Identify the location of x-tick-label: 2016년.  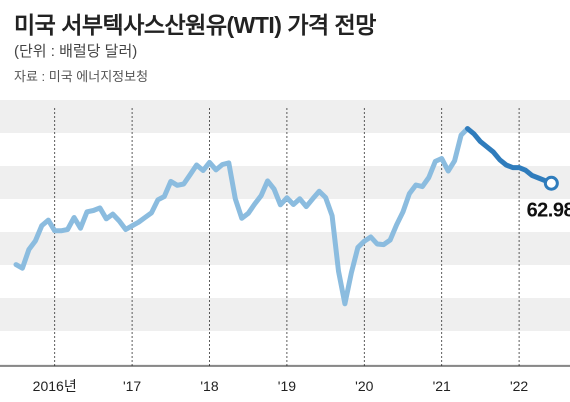
(55, 386).